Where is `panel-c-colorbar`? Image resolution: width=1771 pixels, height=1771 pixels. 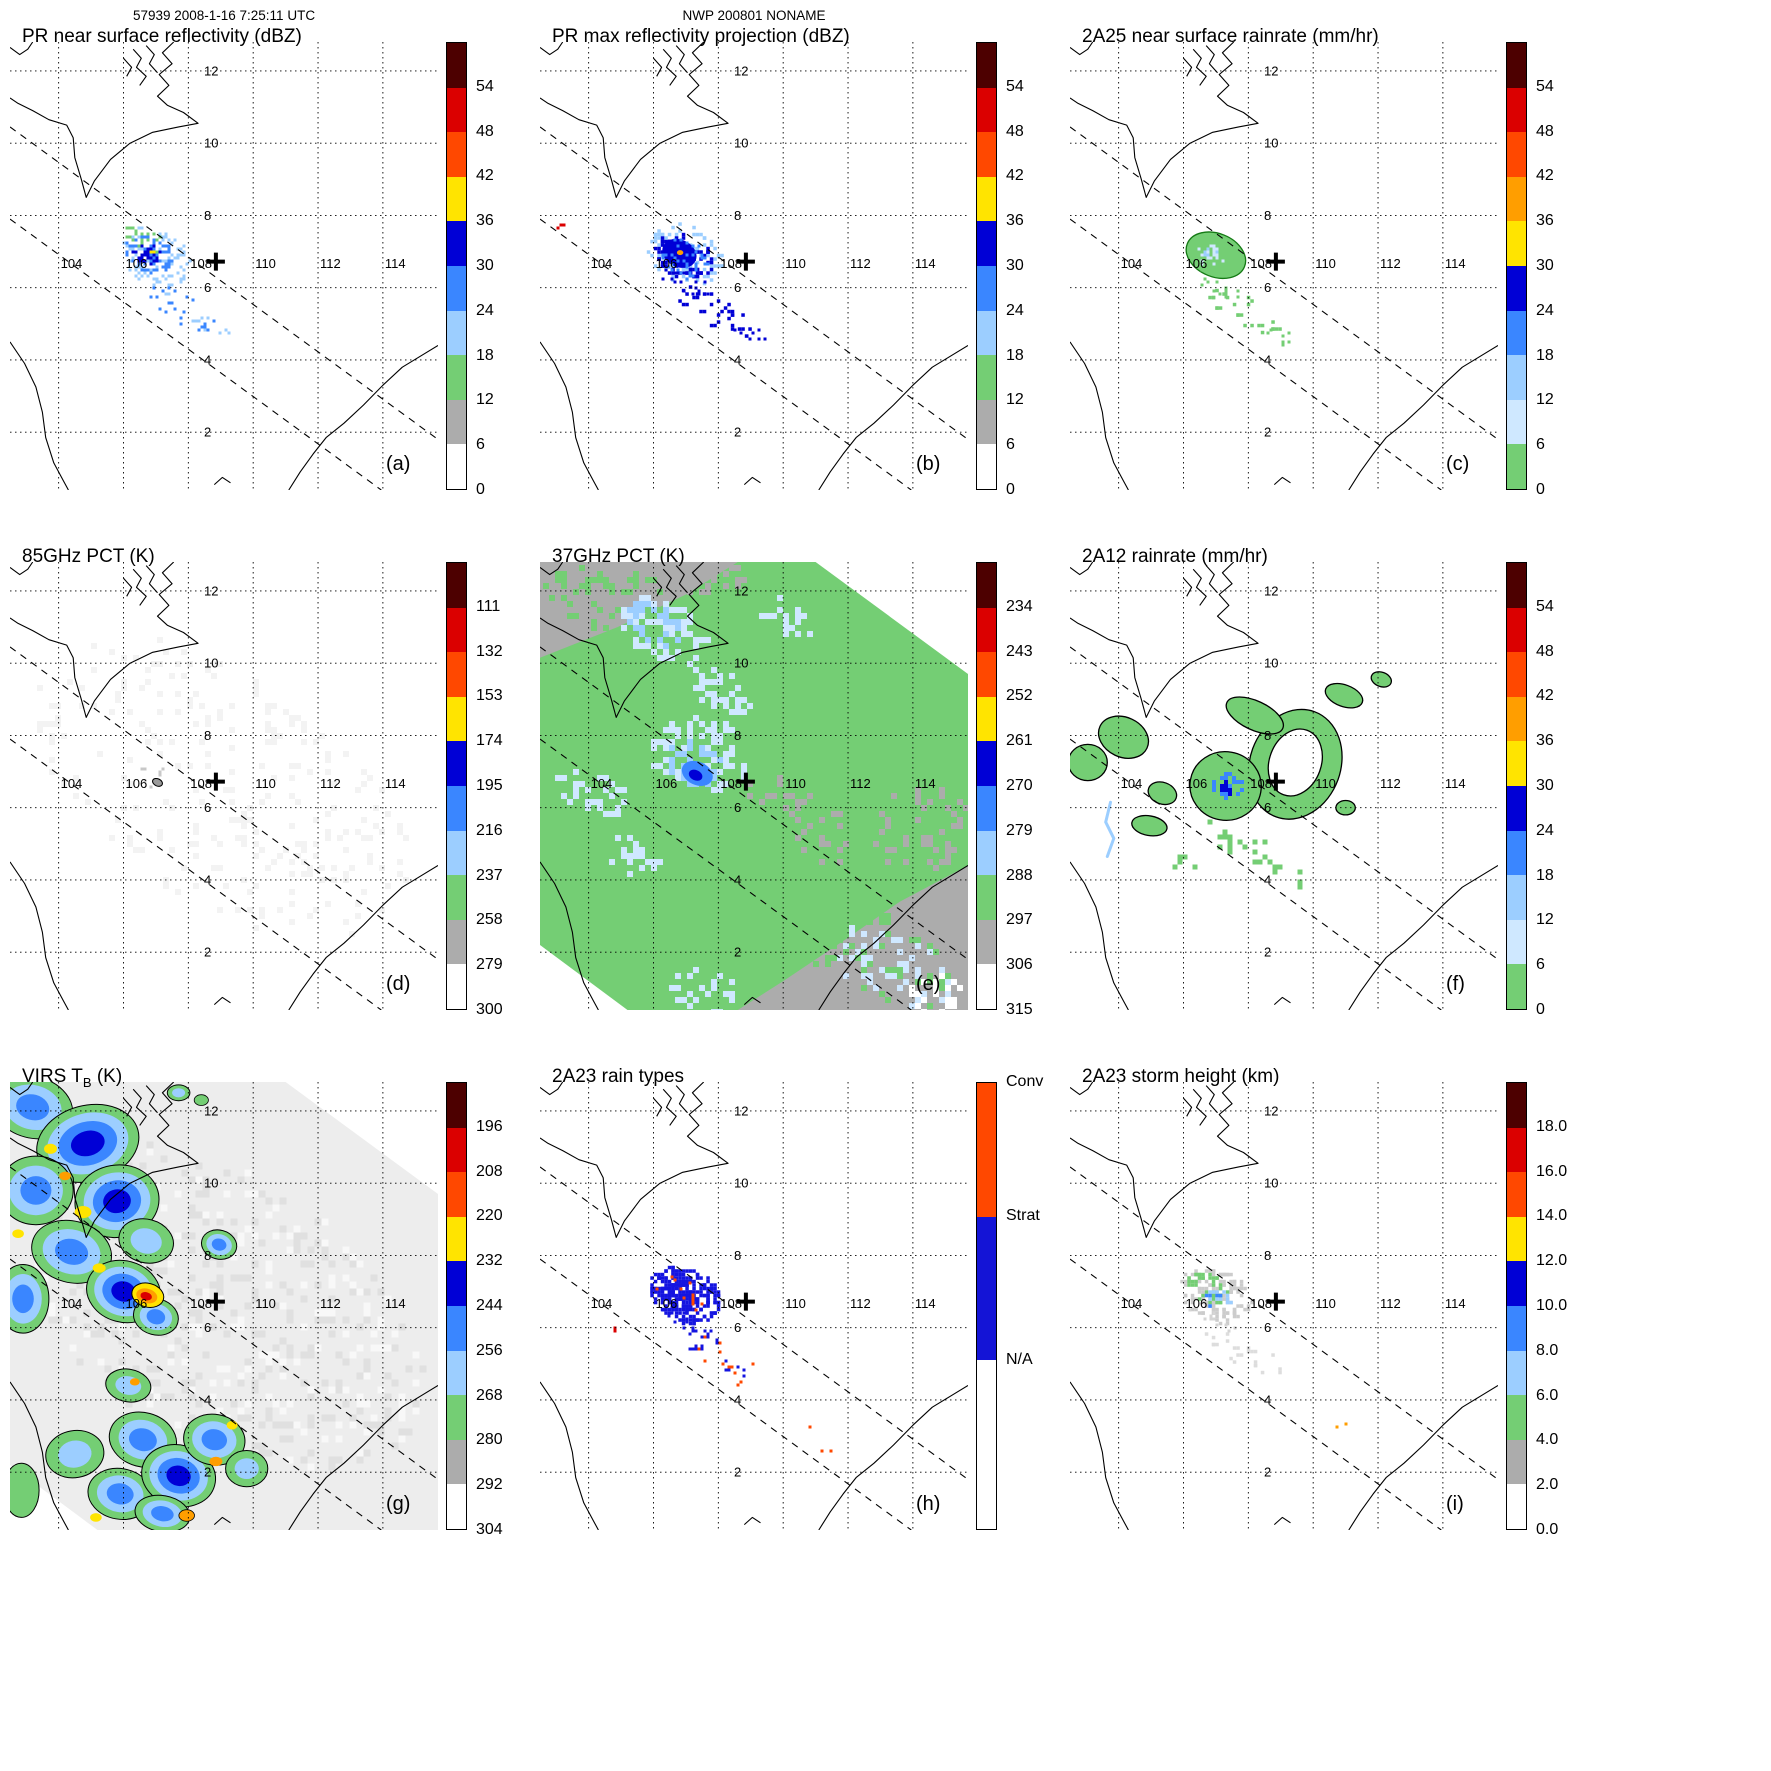
panel-c-colorbar is located at coordinates (1516, 266).